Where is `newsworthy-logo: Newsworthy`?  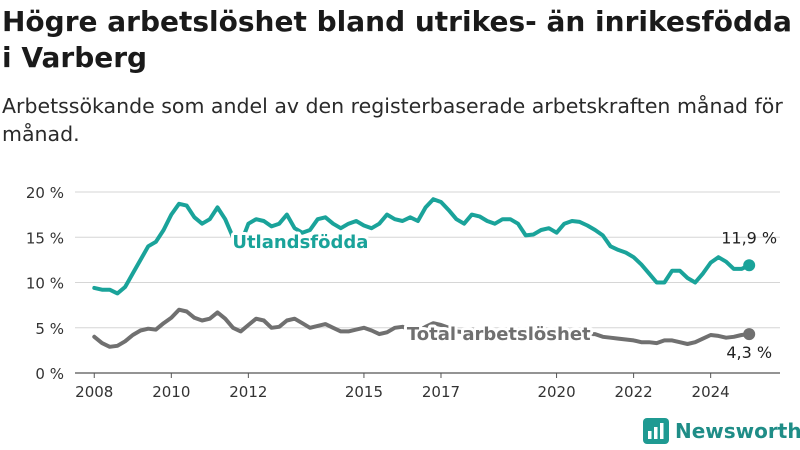 newsworthy-logo: Newsworthy is located at coordinates (721, 431).